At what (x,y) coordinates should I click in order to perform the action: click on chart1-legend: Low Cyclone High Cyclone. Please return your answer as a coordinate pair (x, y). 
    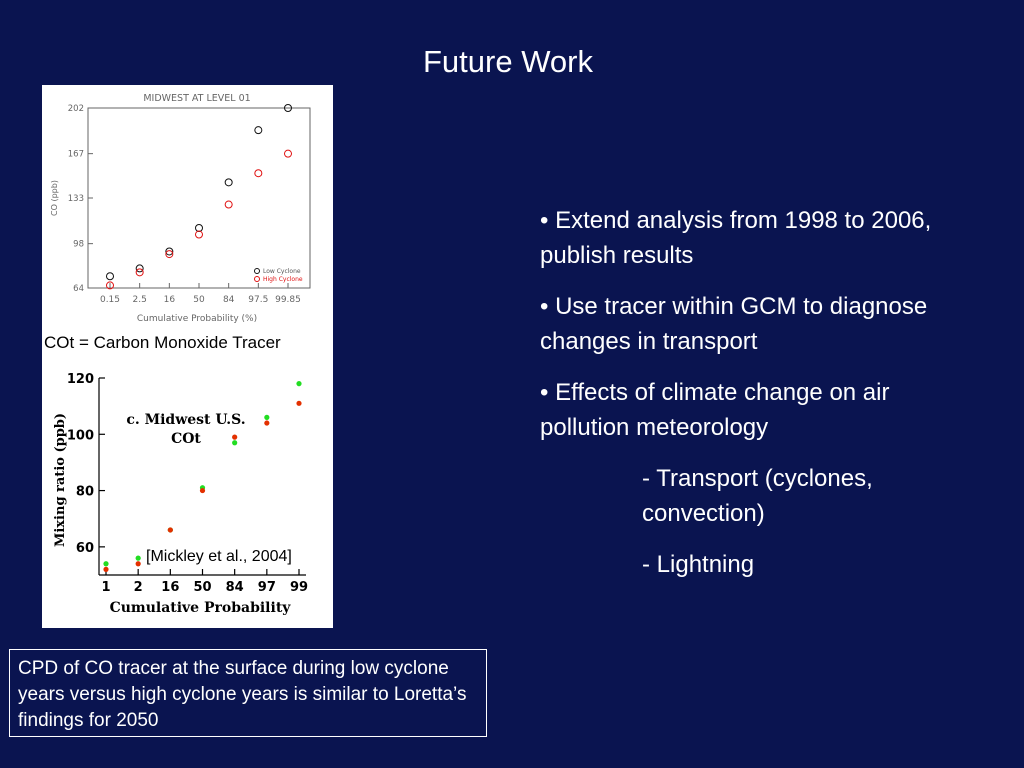
    Looking at the image, I should click on (278, 275).